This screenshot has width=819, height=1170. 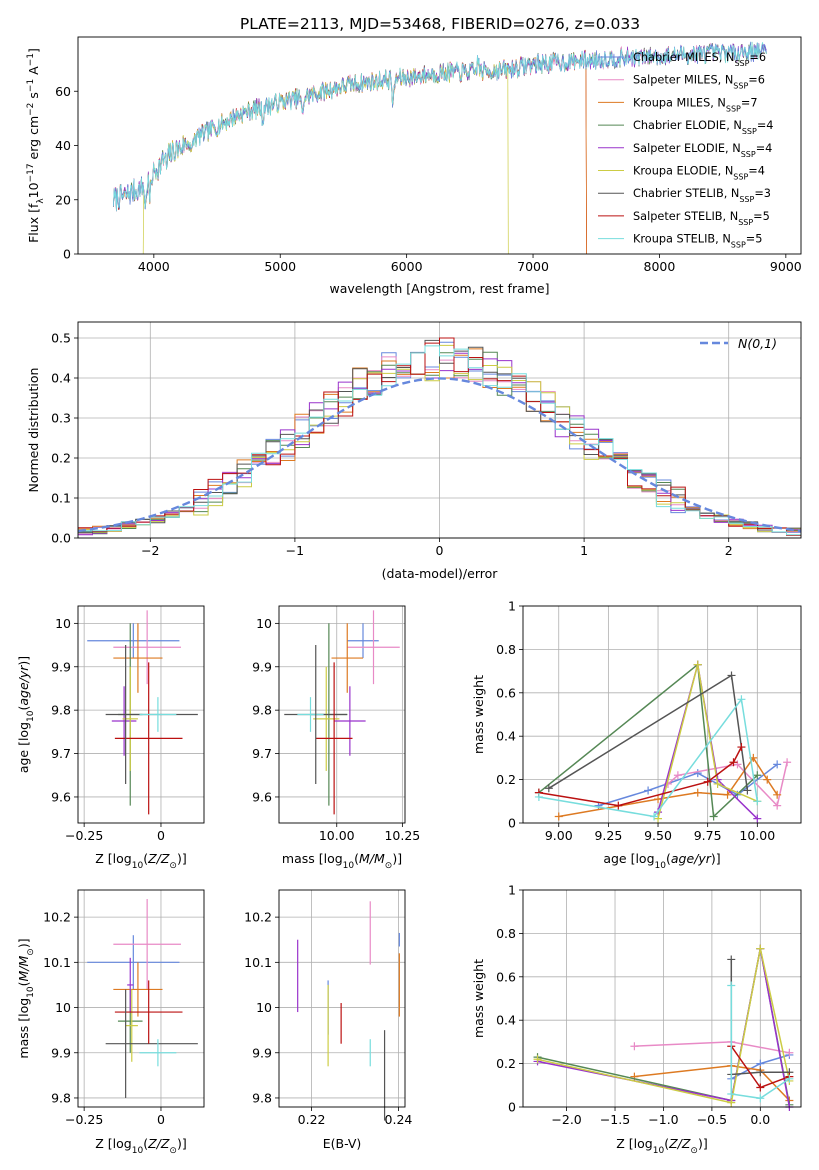 What do you see at coordinates (478, 998) in the screenshot?
I see `y-axis-label: mass weight` at bounding box center [478, 998].